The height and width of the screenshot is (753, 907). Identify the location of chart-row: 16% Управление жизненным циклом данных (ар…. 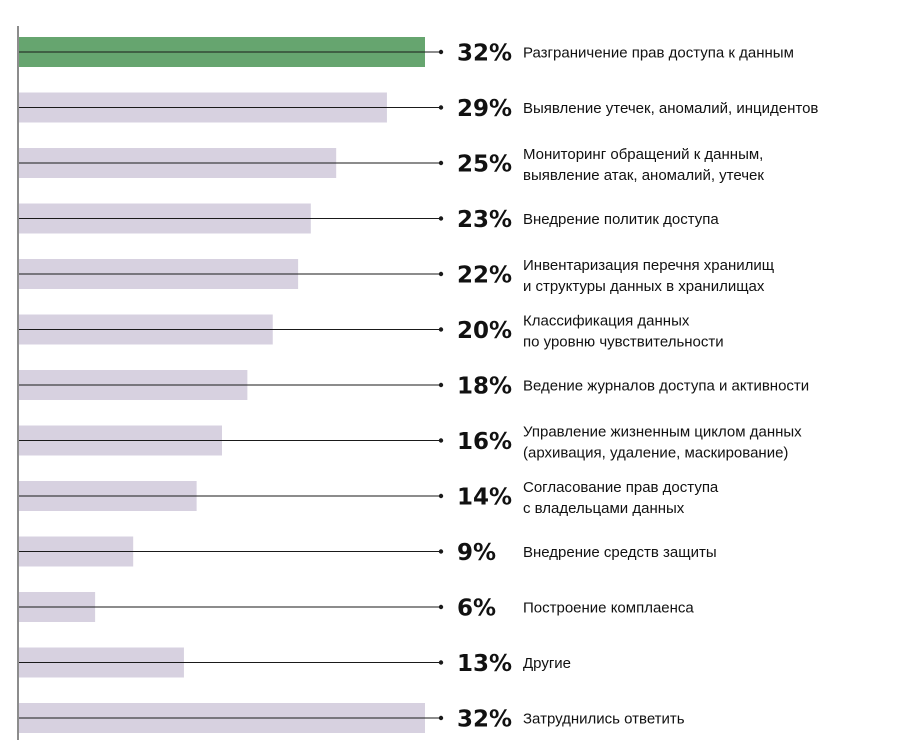
(410, 443).